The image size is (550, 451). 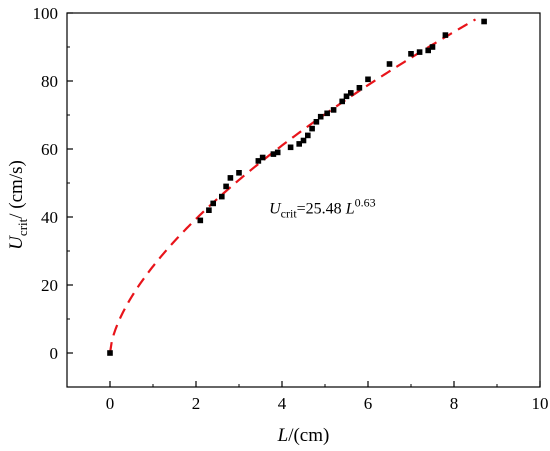 What do you see at coordinates (16, 189) in the screenshot?
I see `y-axis-label-unit: / (cm/s)` at bounding box center [16, 189].